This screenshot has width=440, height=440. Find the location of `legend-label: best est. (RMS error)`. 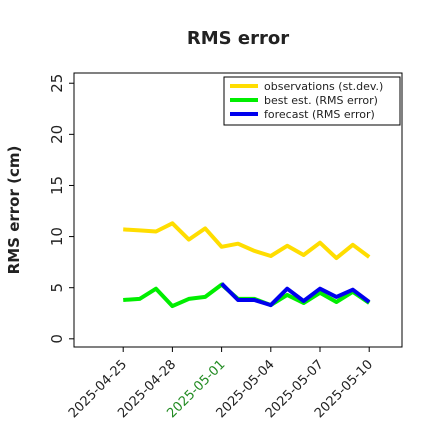

legend-label: best est. (RMS error) is located at coordinates (321, 100).